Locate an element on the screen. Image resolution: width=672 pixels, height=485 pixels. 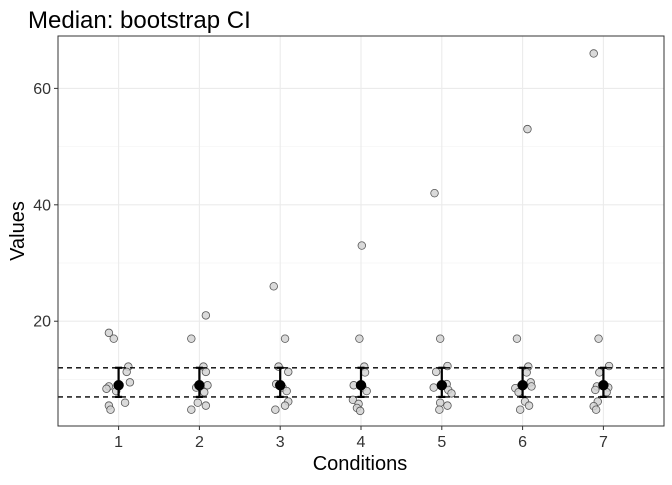
x-tick-label: 5 is located at coordinates (441, 442).